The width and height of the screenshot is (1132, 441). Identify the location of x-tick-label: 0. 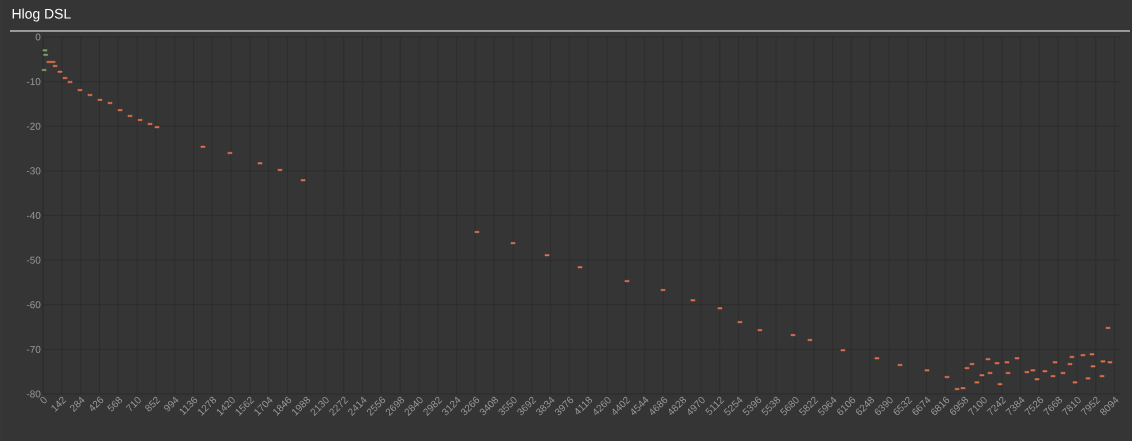
(43, 400).